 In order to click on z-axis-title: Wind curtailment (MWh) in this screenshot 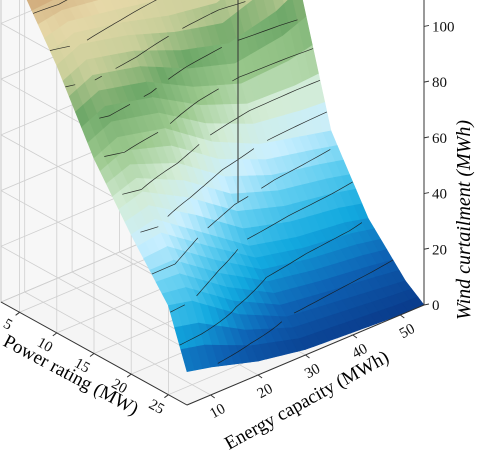, I will do `click(464, 220)`.